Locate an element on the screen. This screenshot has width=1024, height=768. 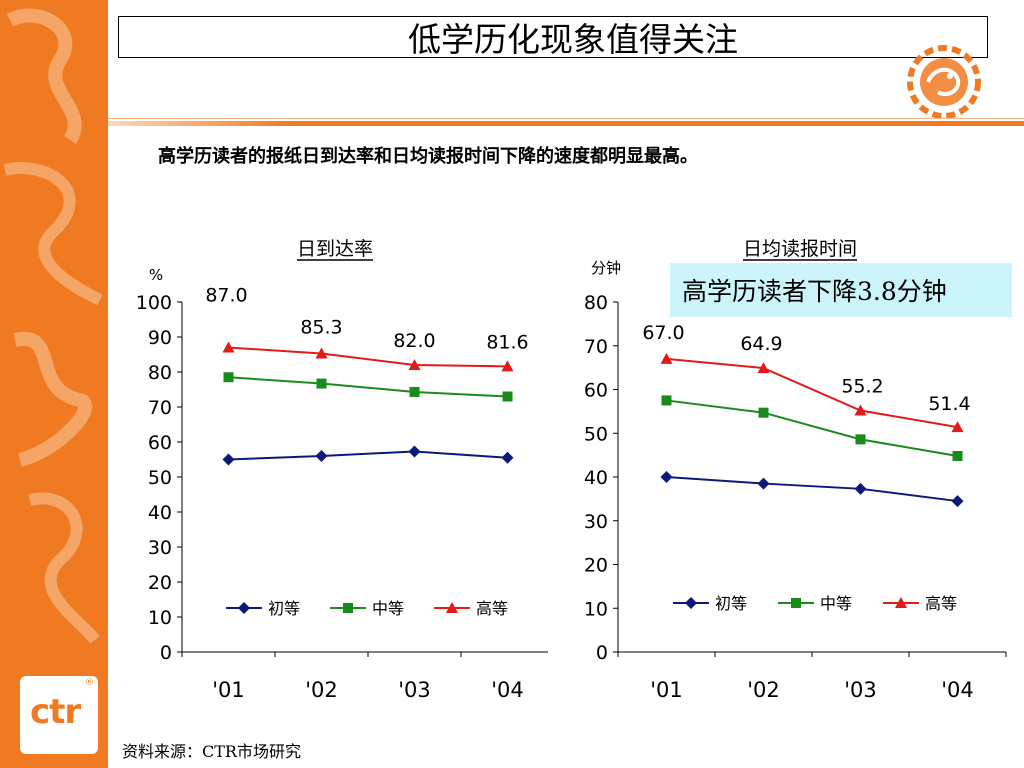
subtitle: 高学历读者的报纸日到达率和日均读报时间下降的速度都明显最高。 is located at coordinates (428, 156).